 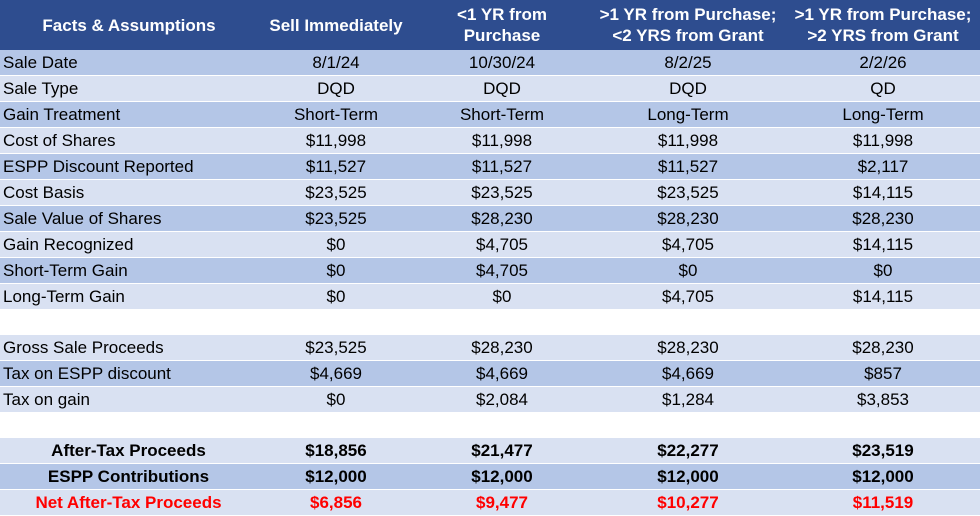 I want to click on cell: $22,277, so click(x=688, y=450).